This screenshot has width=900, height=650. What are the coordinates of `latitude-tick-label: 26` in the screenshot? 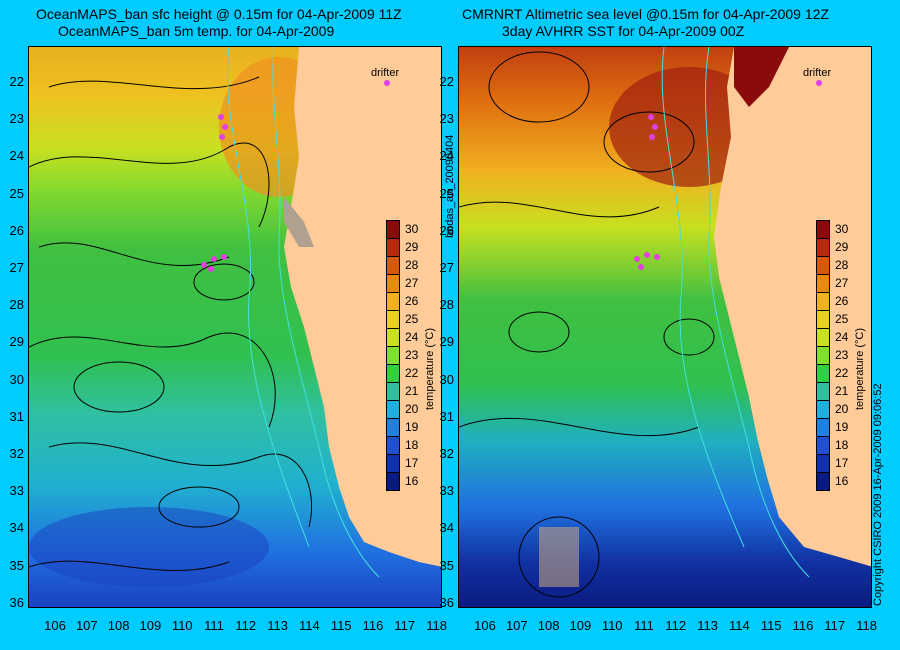 It's located at (16, 230).